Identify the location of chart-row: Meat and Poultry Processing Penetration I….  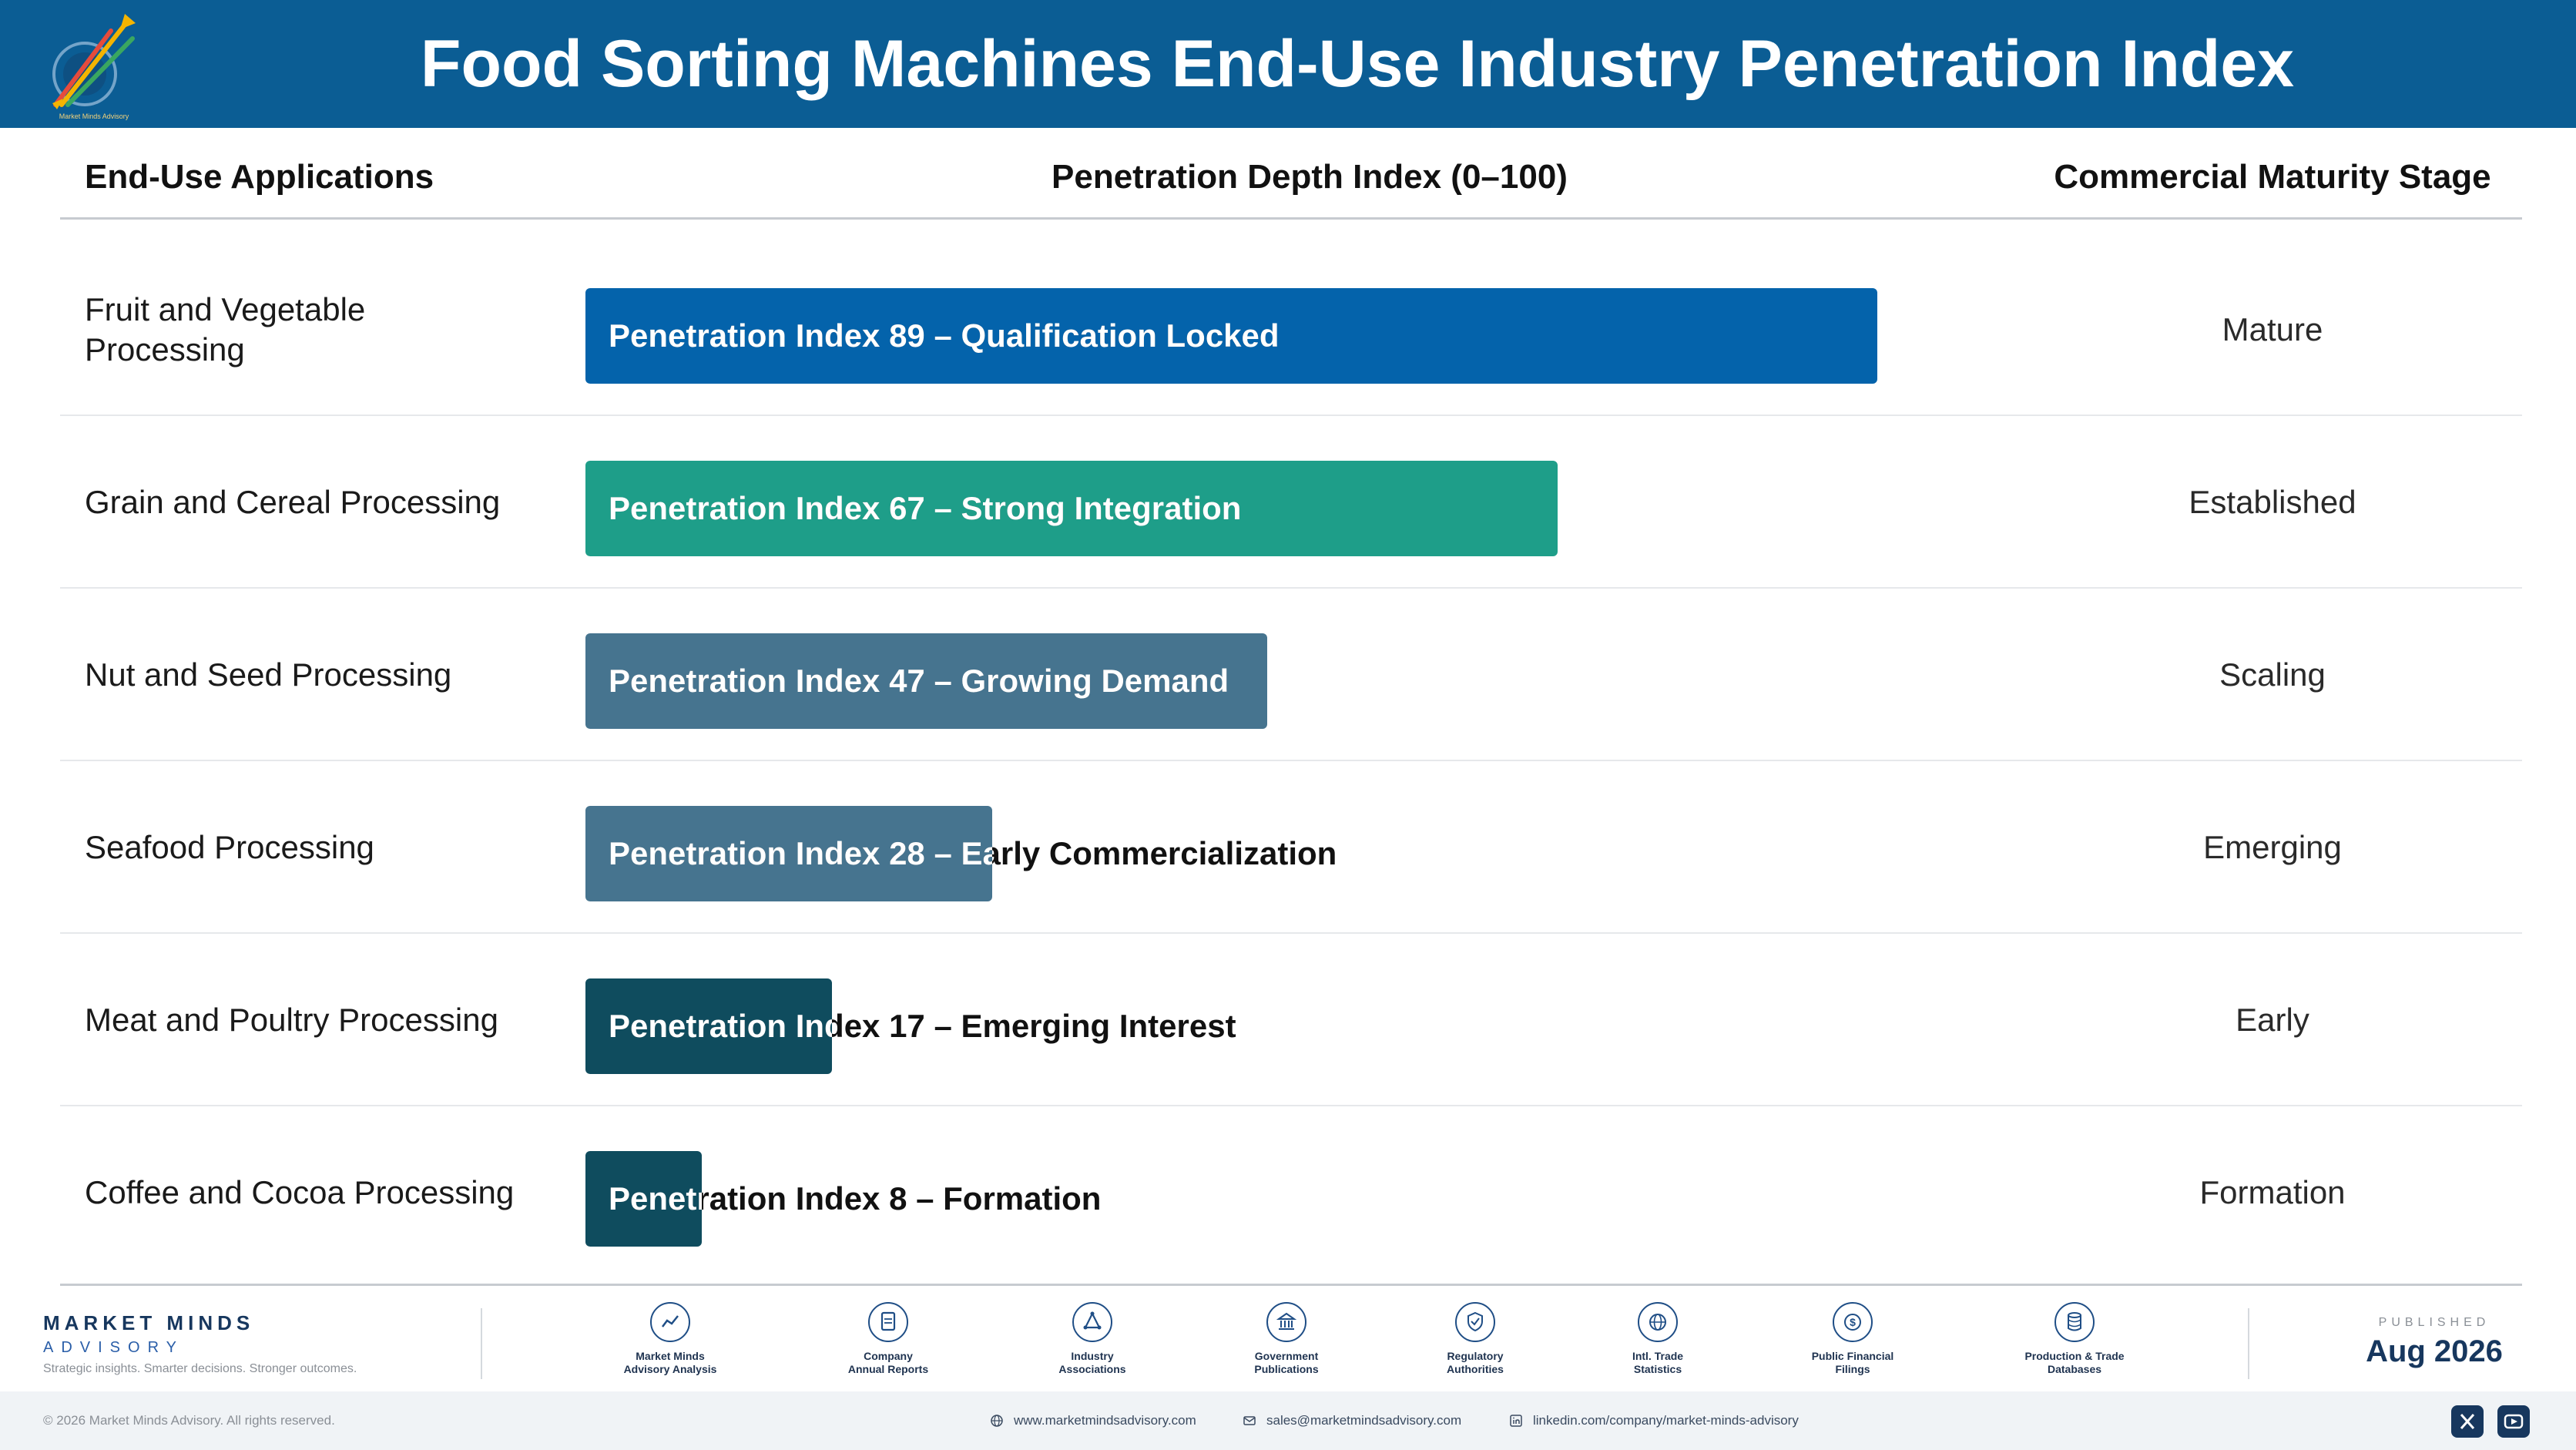
(1288, 1020).